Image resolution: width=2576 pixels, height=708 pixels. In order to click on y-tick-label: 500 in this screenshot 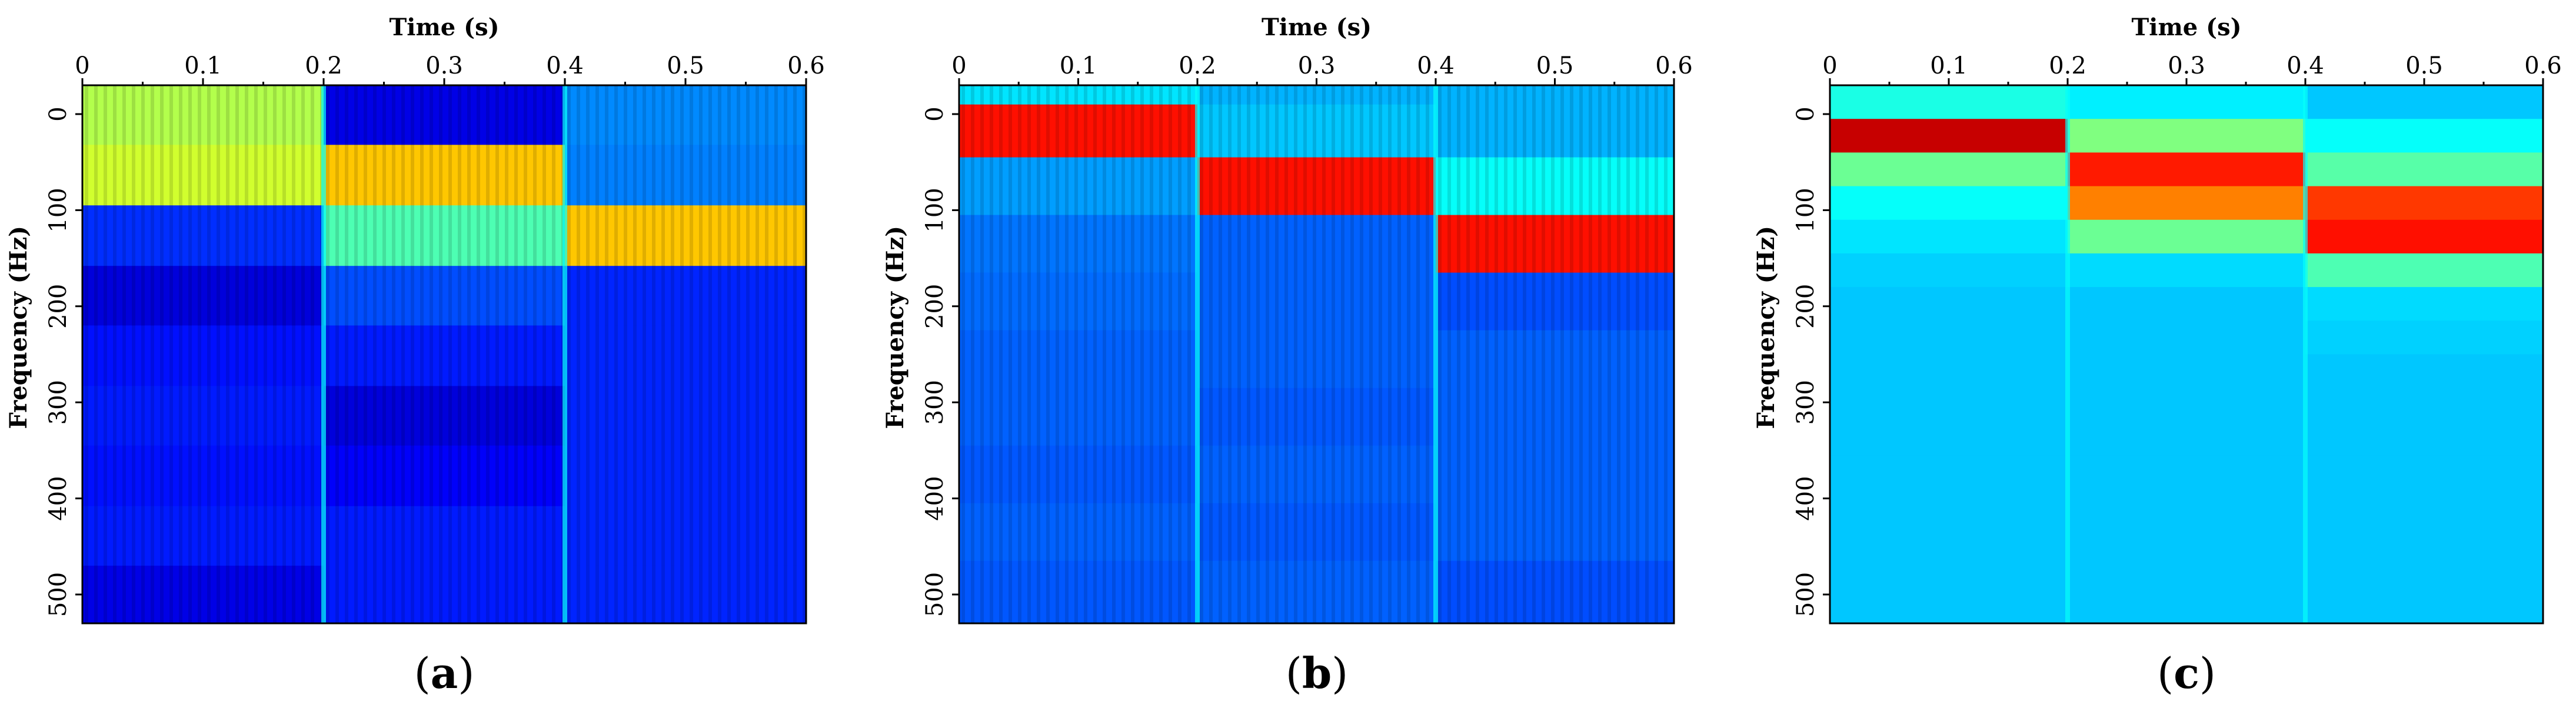, I will do `click(934, 594)`.